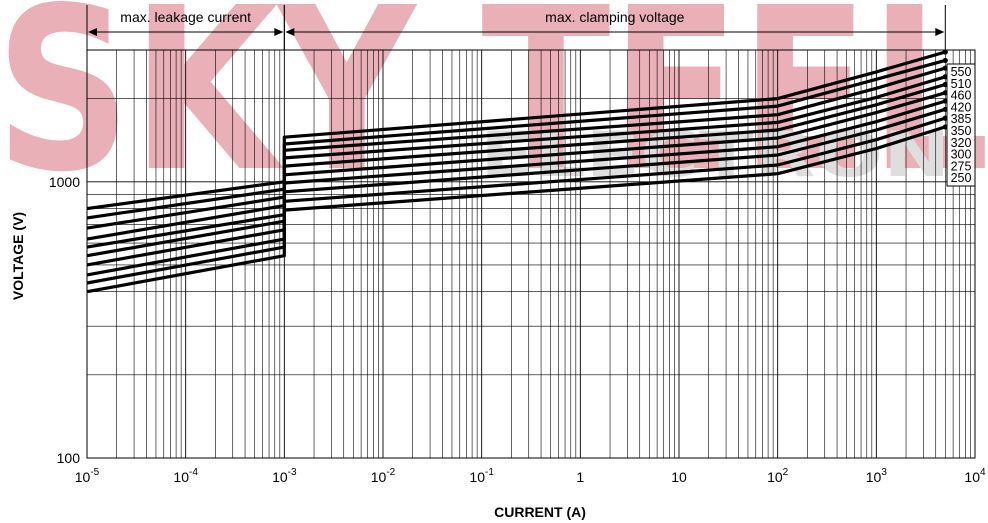 The image size is (988, 523). What do you see at coordinates (87, 476) in the screenshot?
I see `x-tick-label: 10⁻⁵` at bounding box center [87, 476].